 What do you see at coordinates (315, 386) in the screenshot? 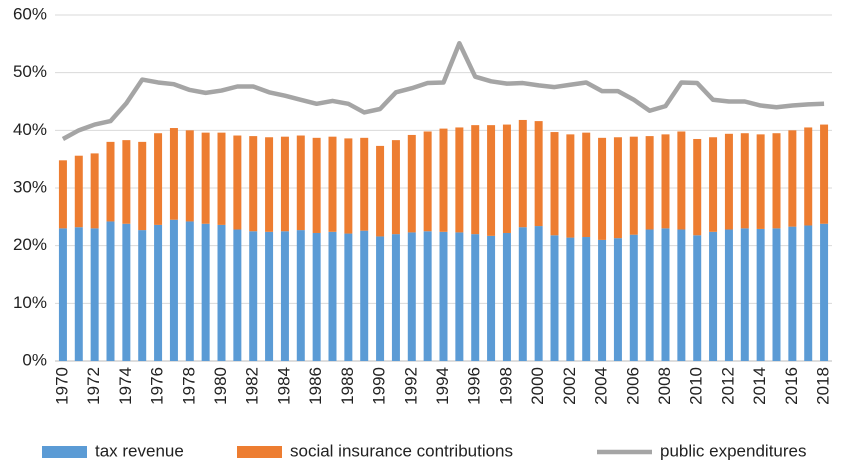
I see `x-tick-label: 1986` at bounding box center [315, 386].